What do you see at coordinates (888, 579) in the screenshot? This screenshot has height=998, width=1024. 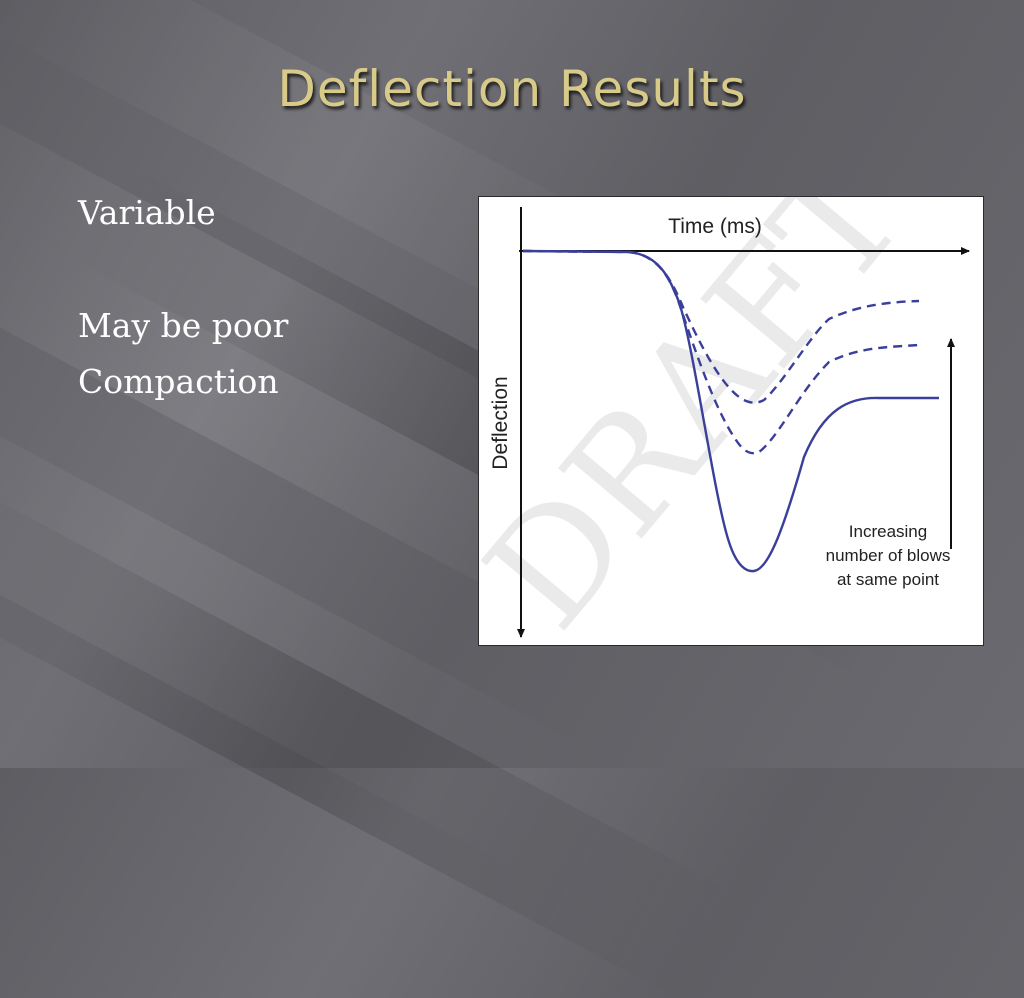 I see `annotation-line-3: at same point` at bounding box center [888, 579].